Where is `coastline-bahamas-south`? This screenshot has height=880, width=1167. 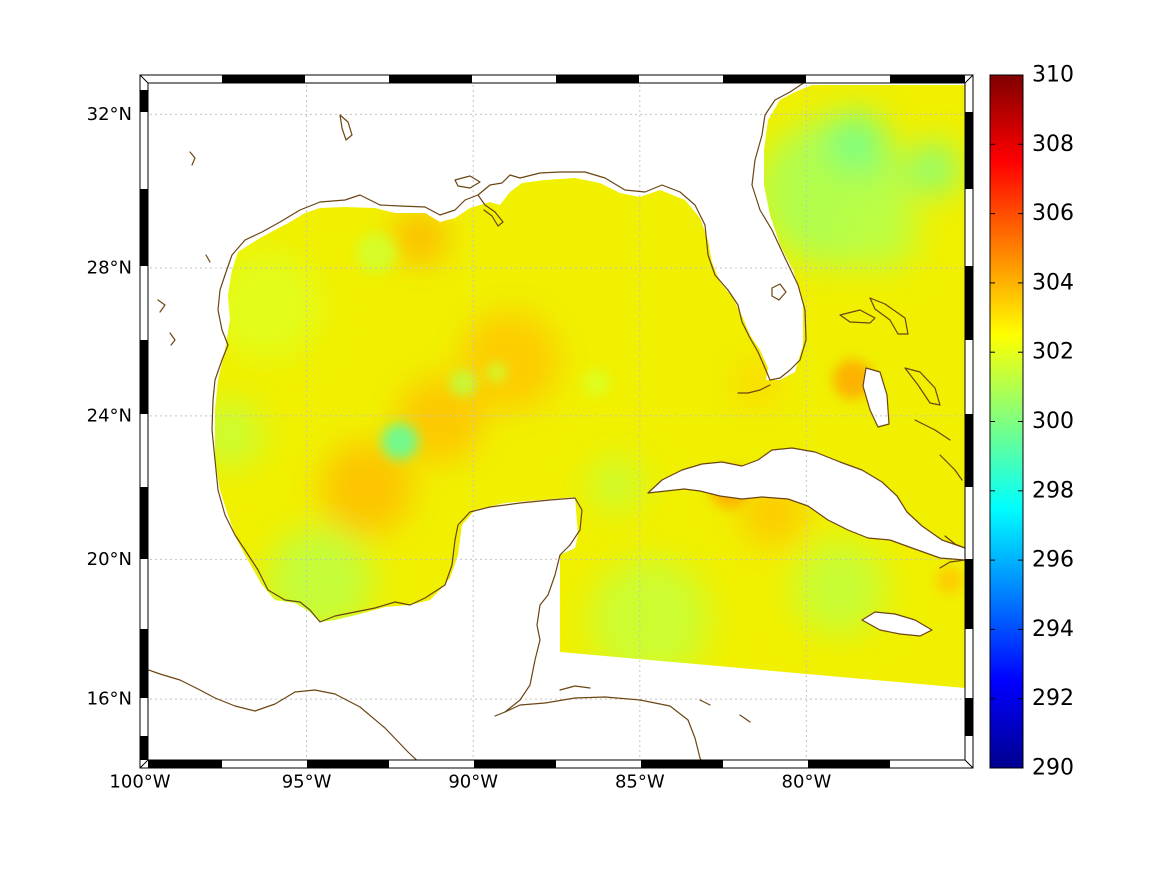
coastline-bahamas-south is located at coordinates (938, 450).